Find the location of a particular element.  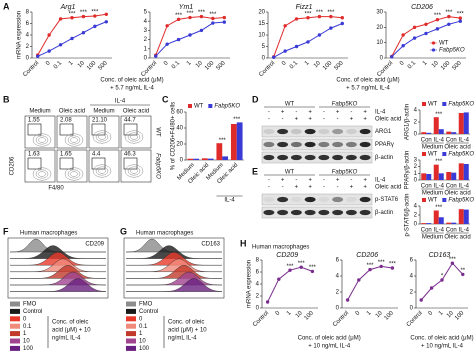

panel-letter: F is located at coordinates (6, 231).